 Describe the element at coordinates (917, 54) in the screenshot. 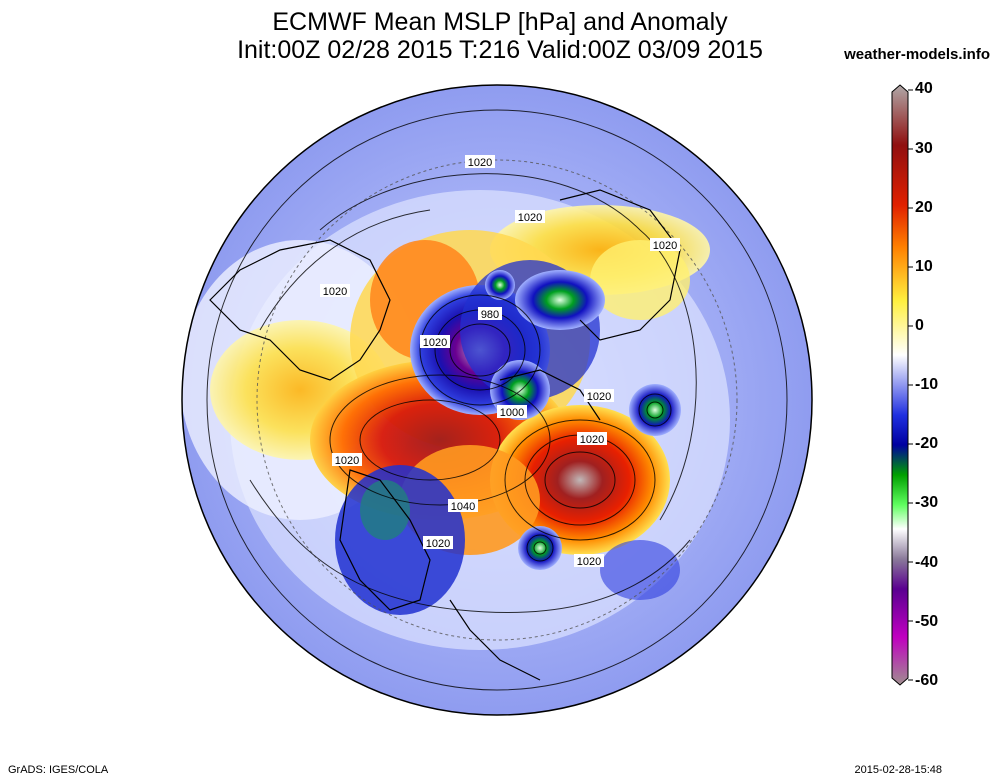

I see `site-label: weather-models.info` at that location.